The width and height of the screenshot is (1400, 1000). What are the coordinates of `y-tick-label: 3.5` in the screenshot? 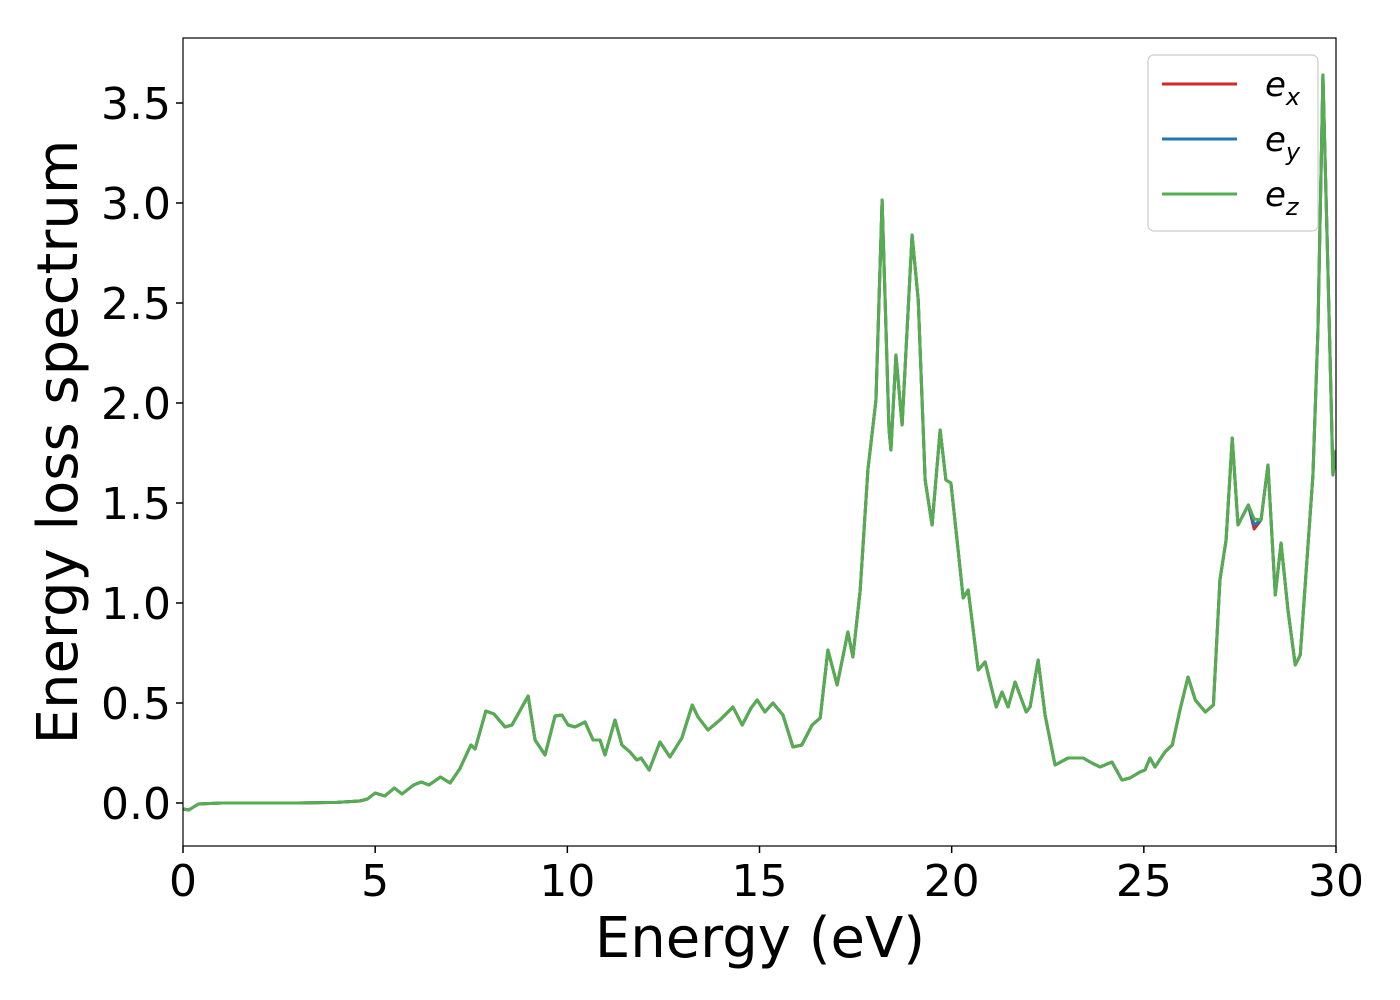 It's located at (136, 104).